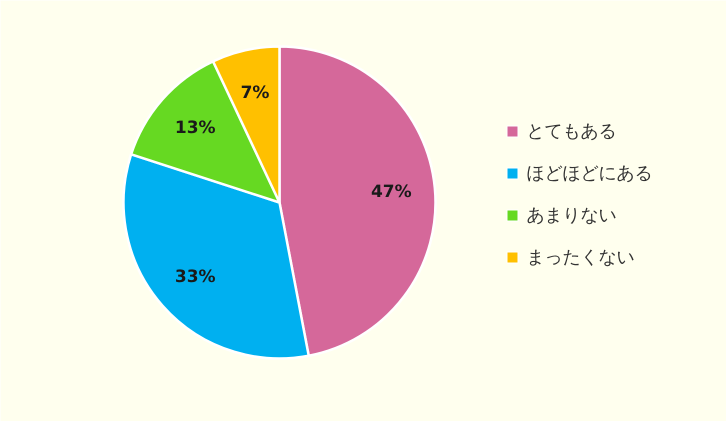 The height and width of the screenshot is (421, 726). What do you see at coordinates (195, 128) in the screenshot?
I see `data-label: 13%` at bounding box center [195, 128].